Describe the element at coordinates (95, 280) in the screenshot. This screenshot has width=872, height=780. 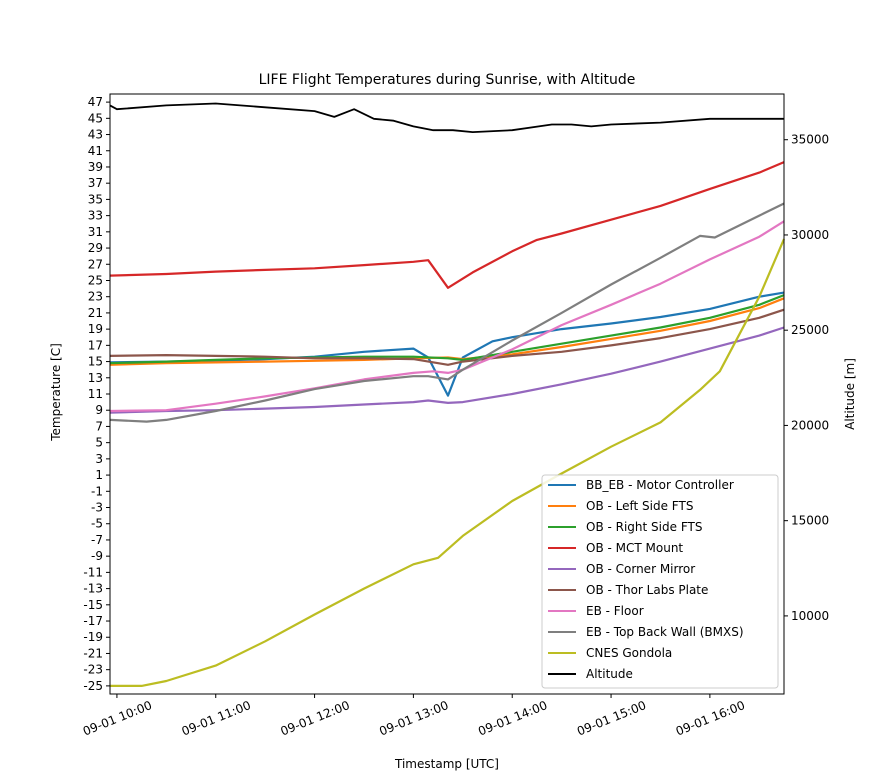
I see `y-tick-label: 25` at that location.